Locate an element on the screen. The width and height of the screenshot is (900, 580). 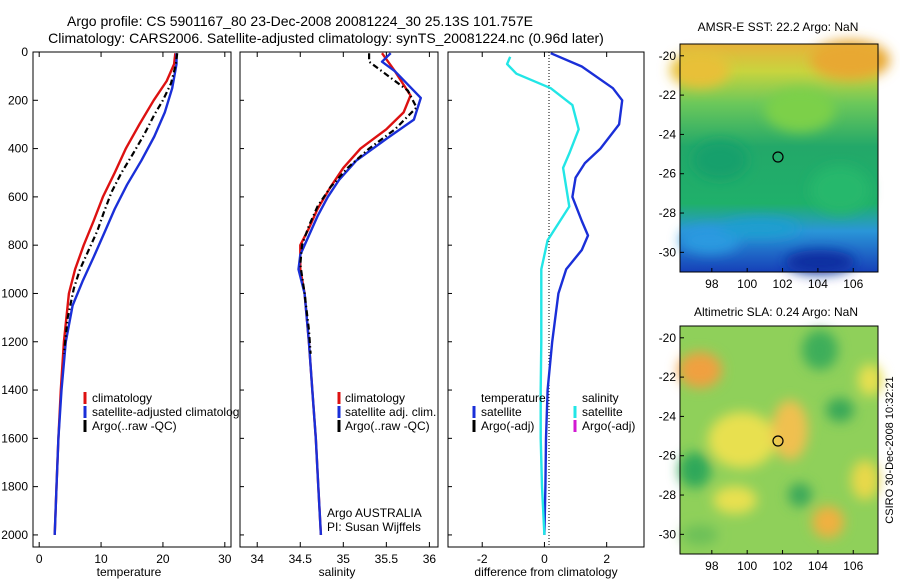
sst-field-image is located at coordinates (780, 157).